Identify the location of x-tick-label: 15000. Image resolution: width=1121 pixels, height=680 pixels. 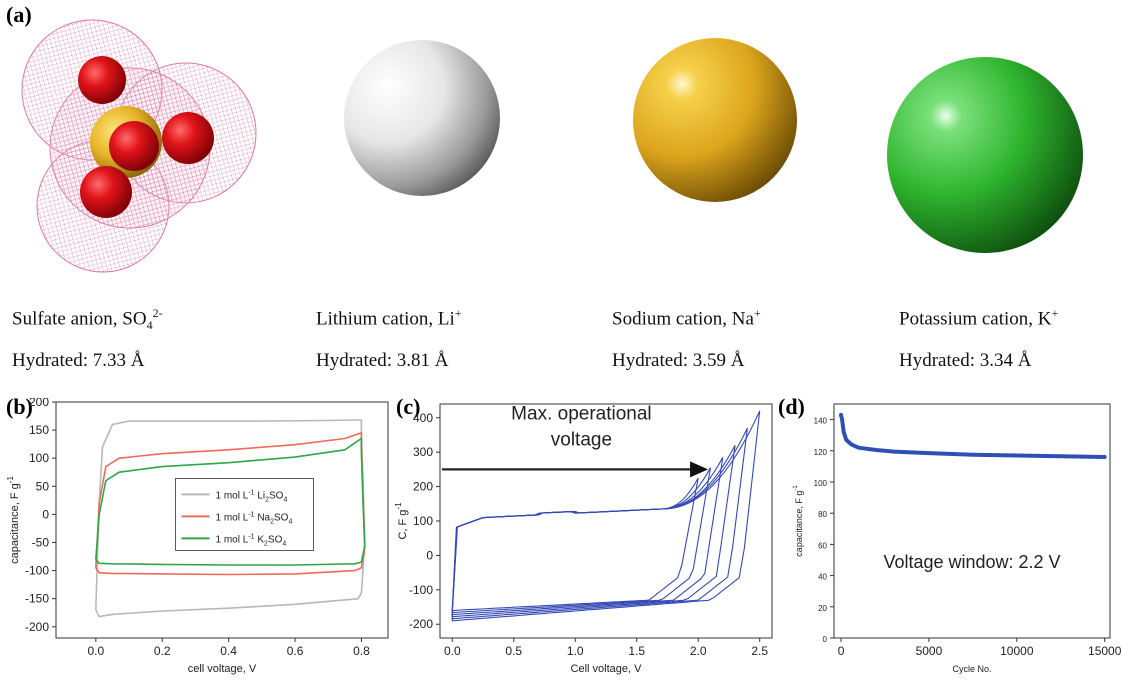
(1104, 651).